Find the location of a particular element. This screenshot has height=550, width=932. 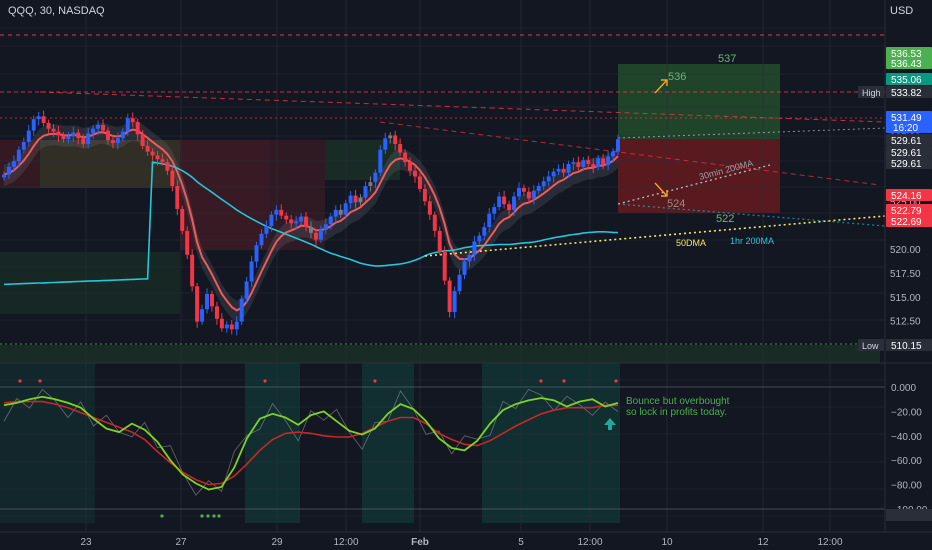

note-line-2: so lock in profits today. is located at coordinates (676, 412).